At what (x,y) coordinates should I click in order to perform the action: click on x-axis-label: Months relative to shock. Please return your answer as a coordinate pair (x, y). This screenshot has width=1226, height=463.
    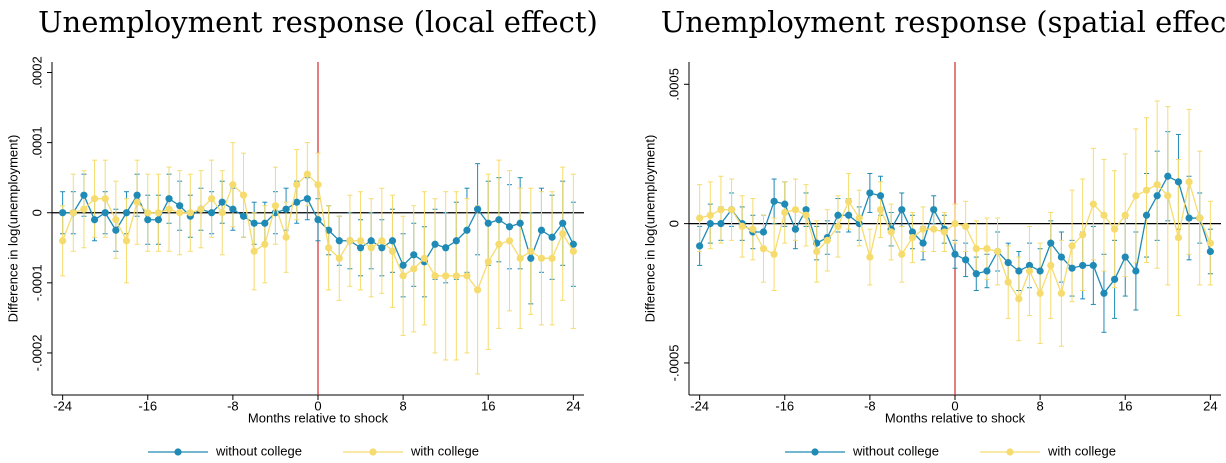
    Looking at the image, I should click on (955, 417).